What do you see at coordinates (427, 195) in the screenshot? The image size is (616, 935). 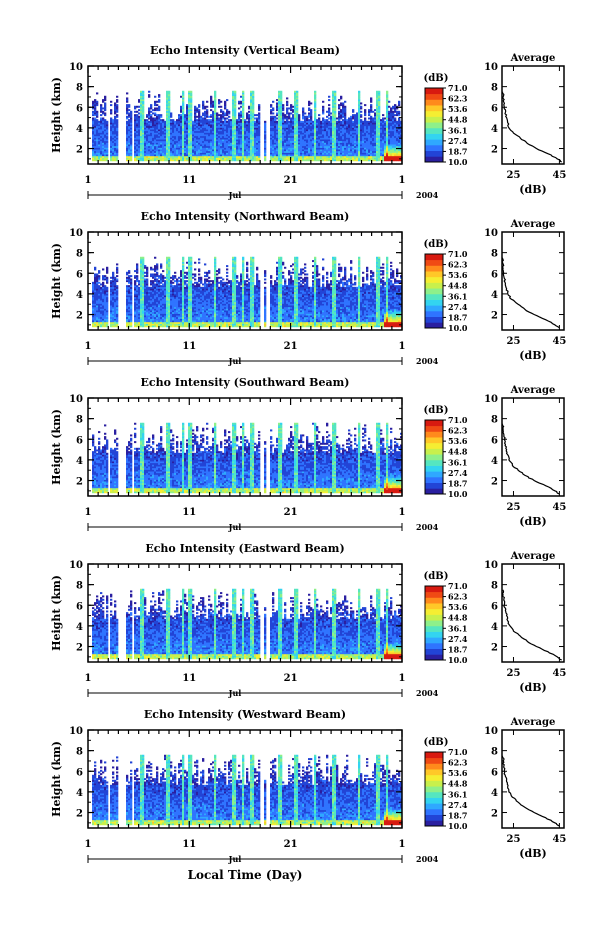 I see `year-label: 2004` at bounding box center [427, 195].